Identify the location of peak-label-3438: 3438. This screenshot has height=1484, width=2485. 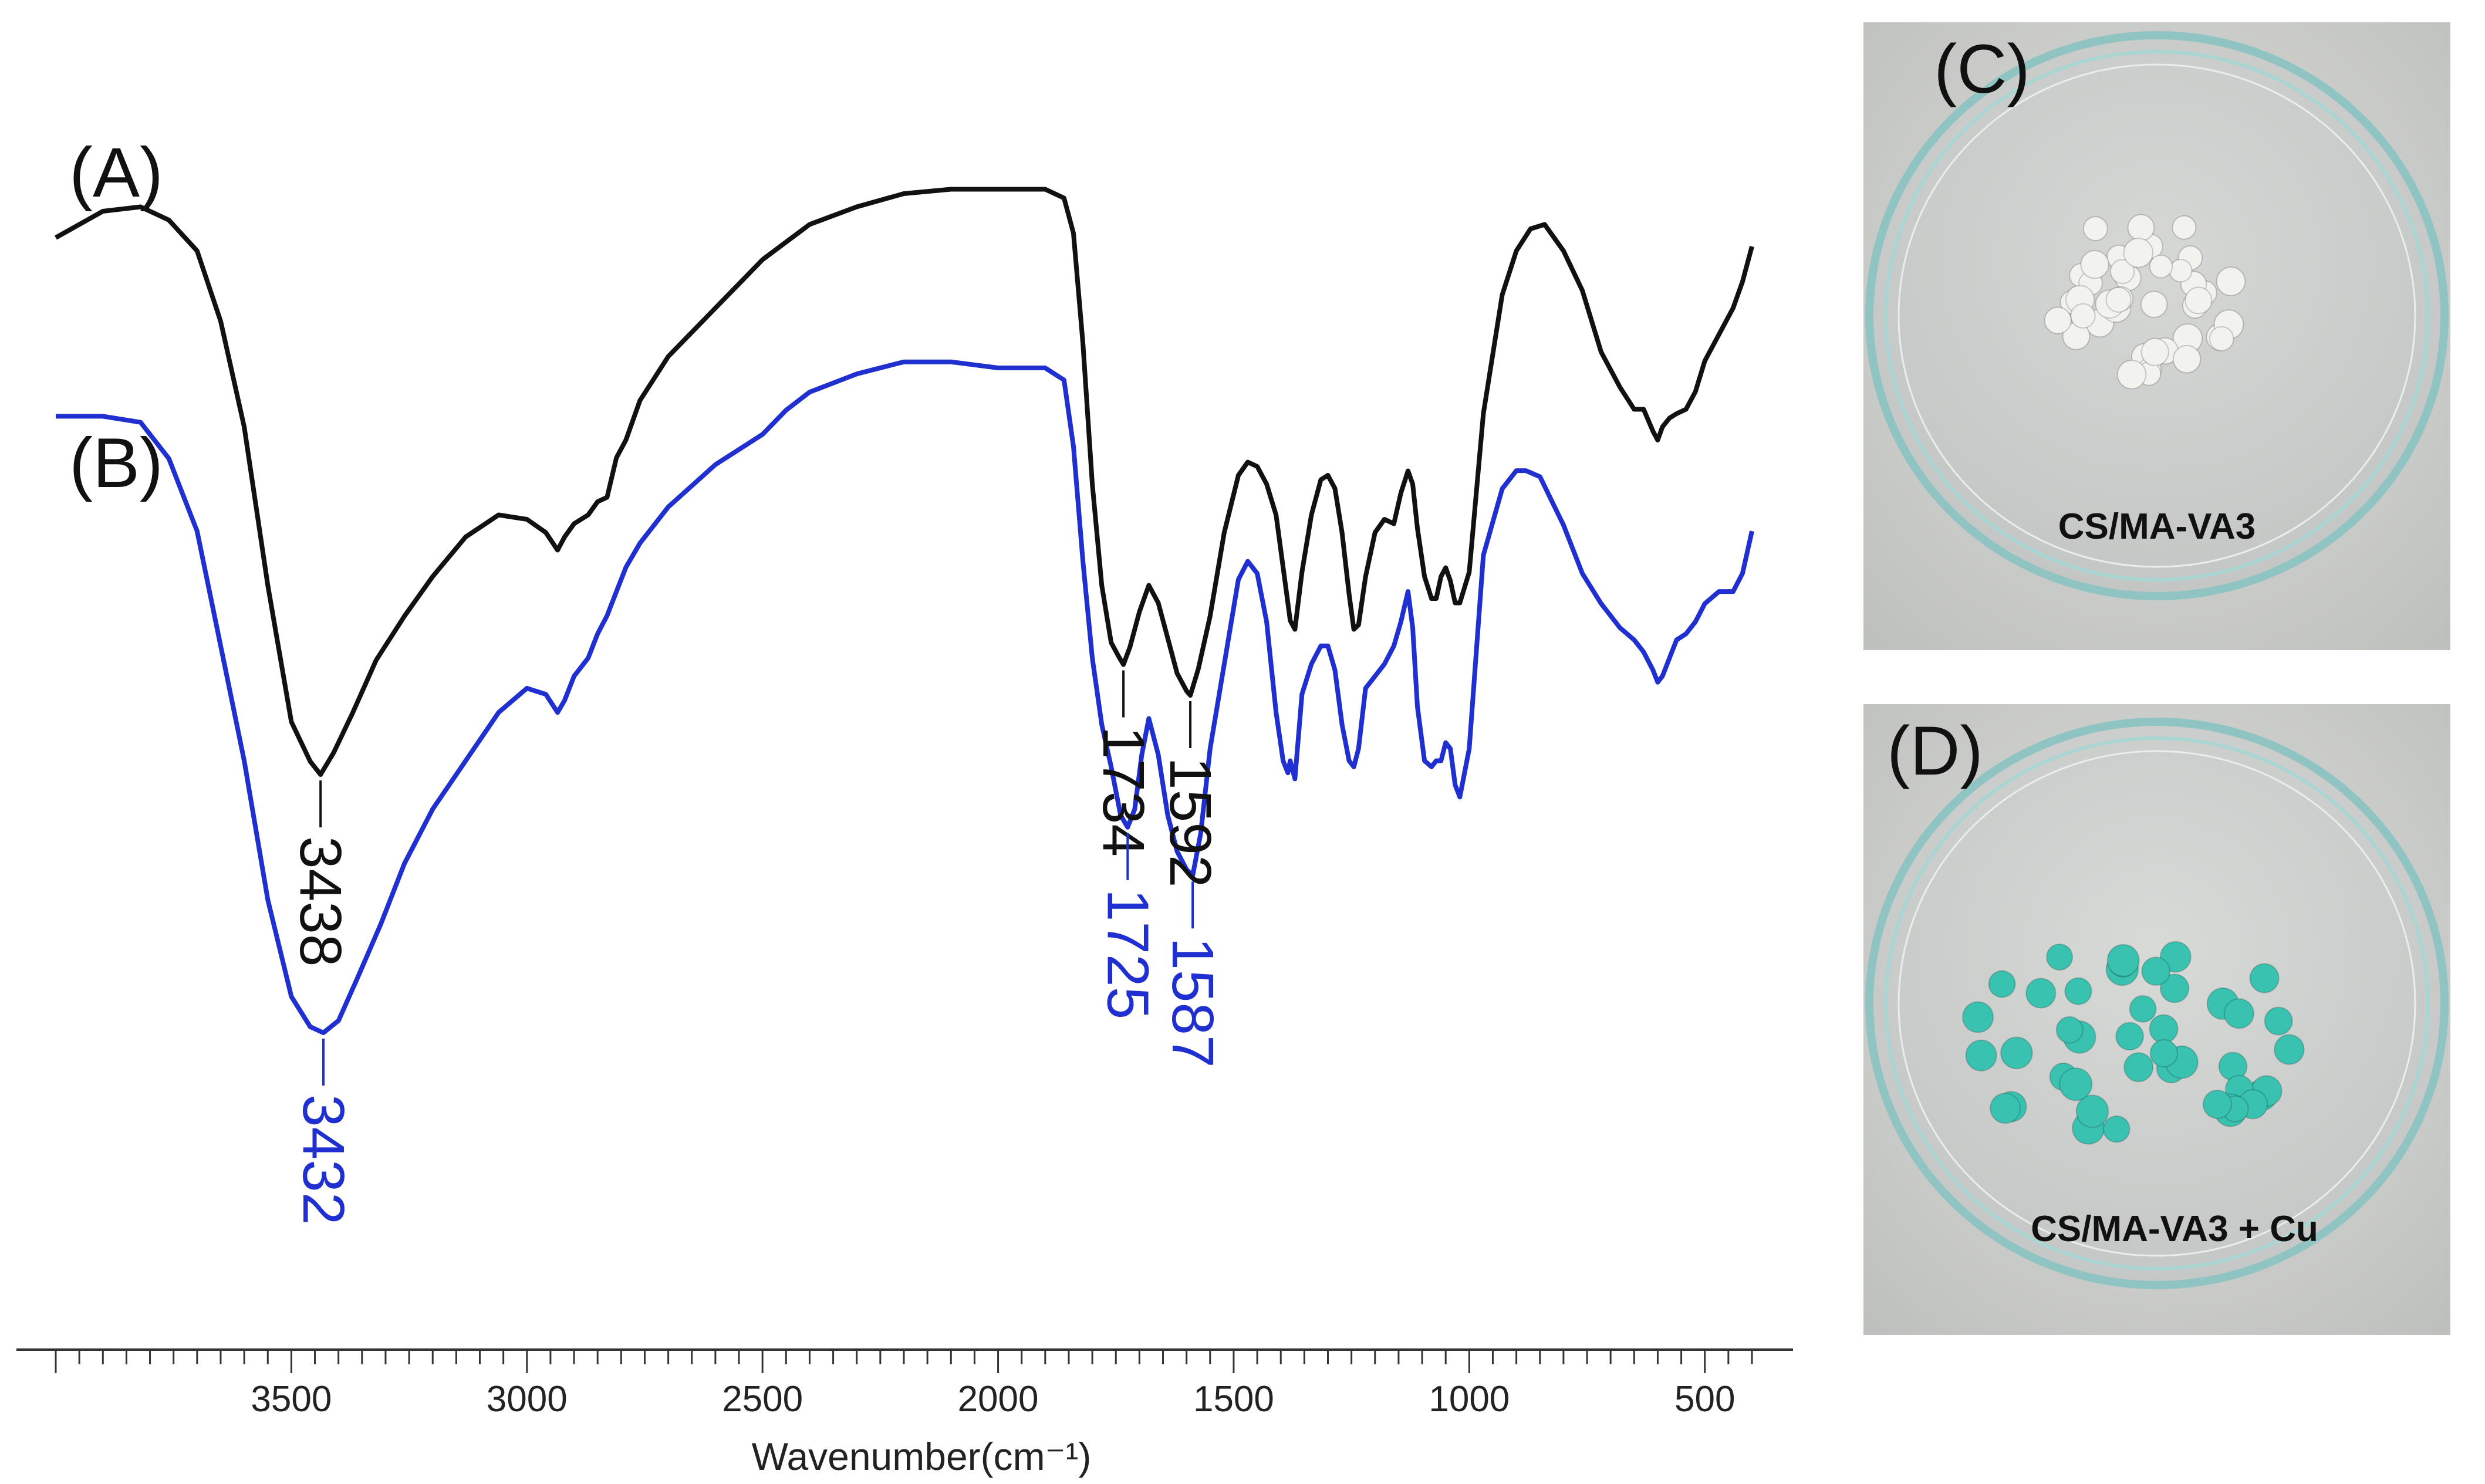
(320, 901).